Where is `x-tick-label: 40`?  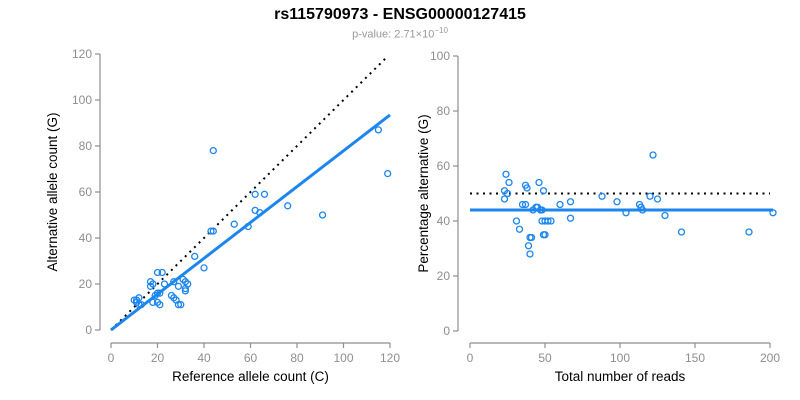
x-tick-label: 40 is located at coordinates (204, 358).